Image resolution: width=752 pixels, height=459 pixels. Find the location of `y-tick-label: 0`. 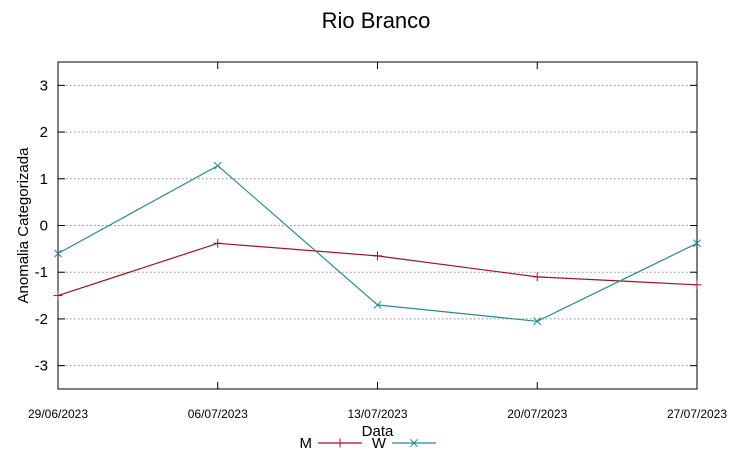

y-tick-label: 0 is located at coordinates (44, 226).